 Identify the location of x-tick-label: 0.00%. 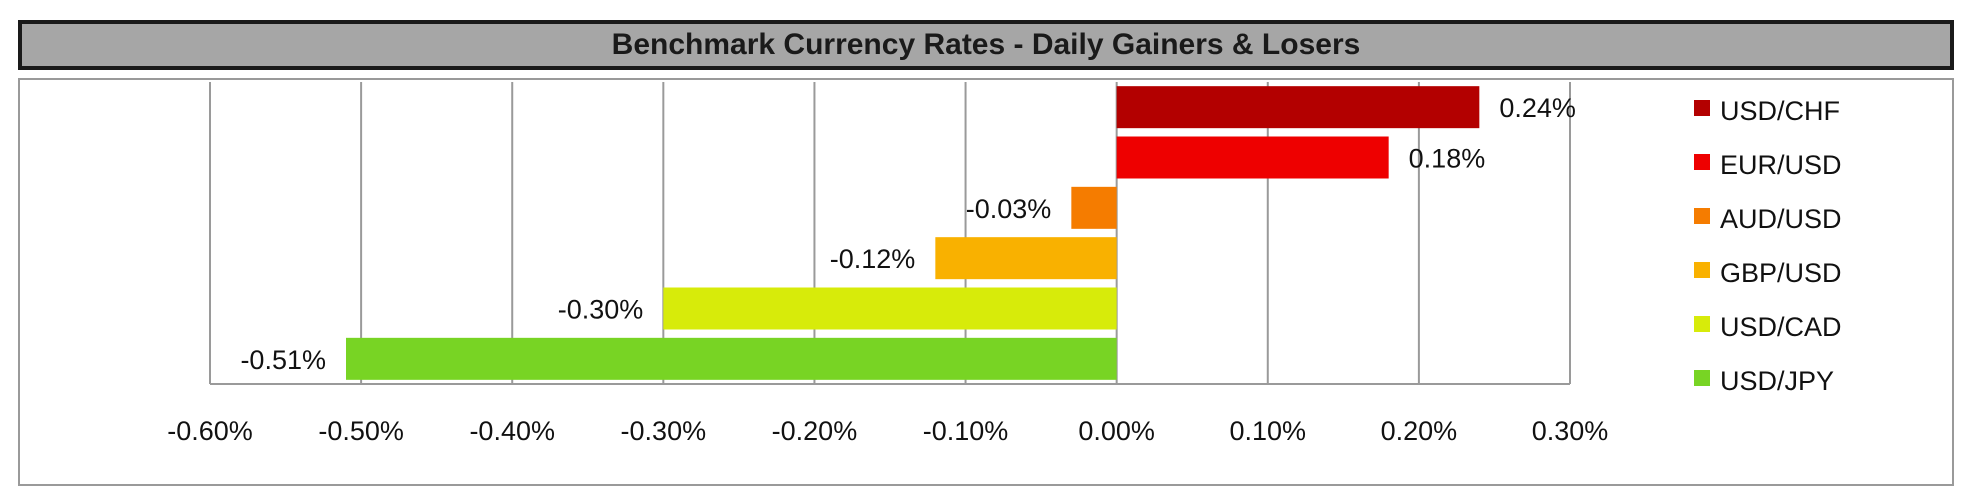
(1116, 431).